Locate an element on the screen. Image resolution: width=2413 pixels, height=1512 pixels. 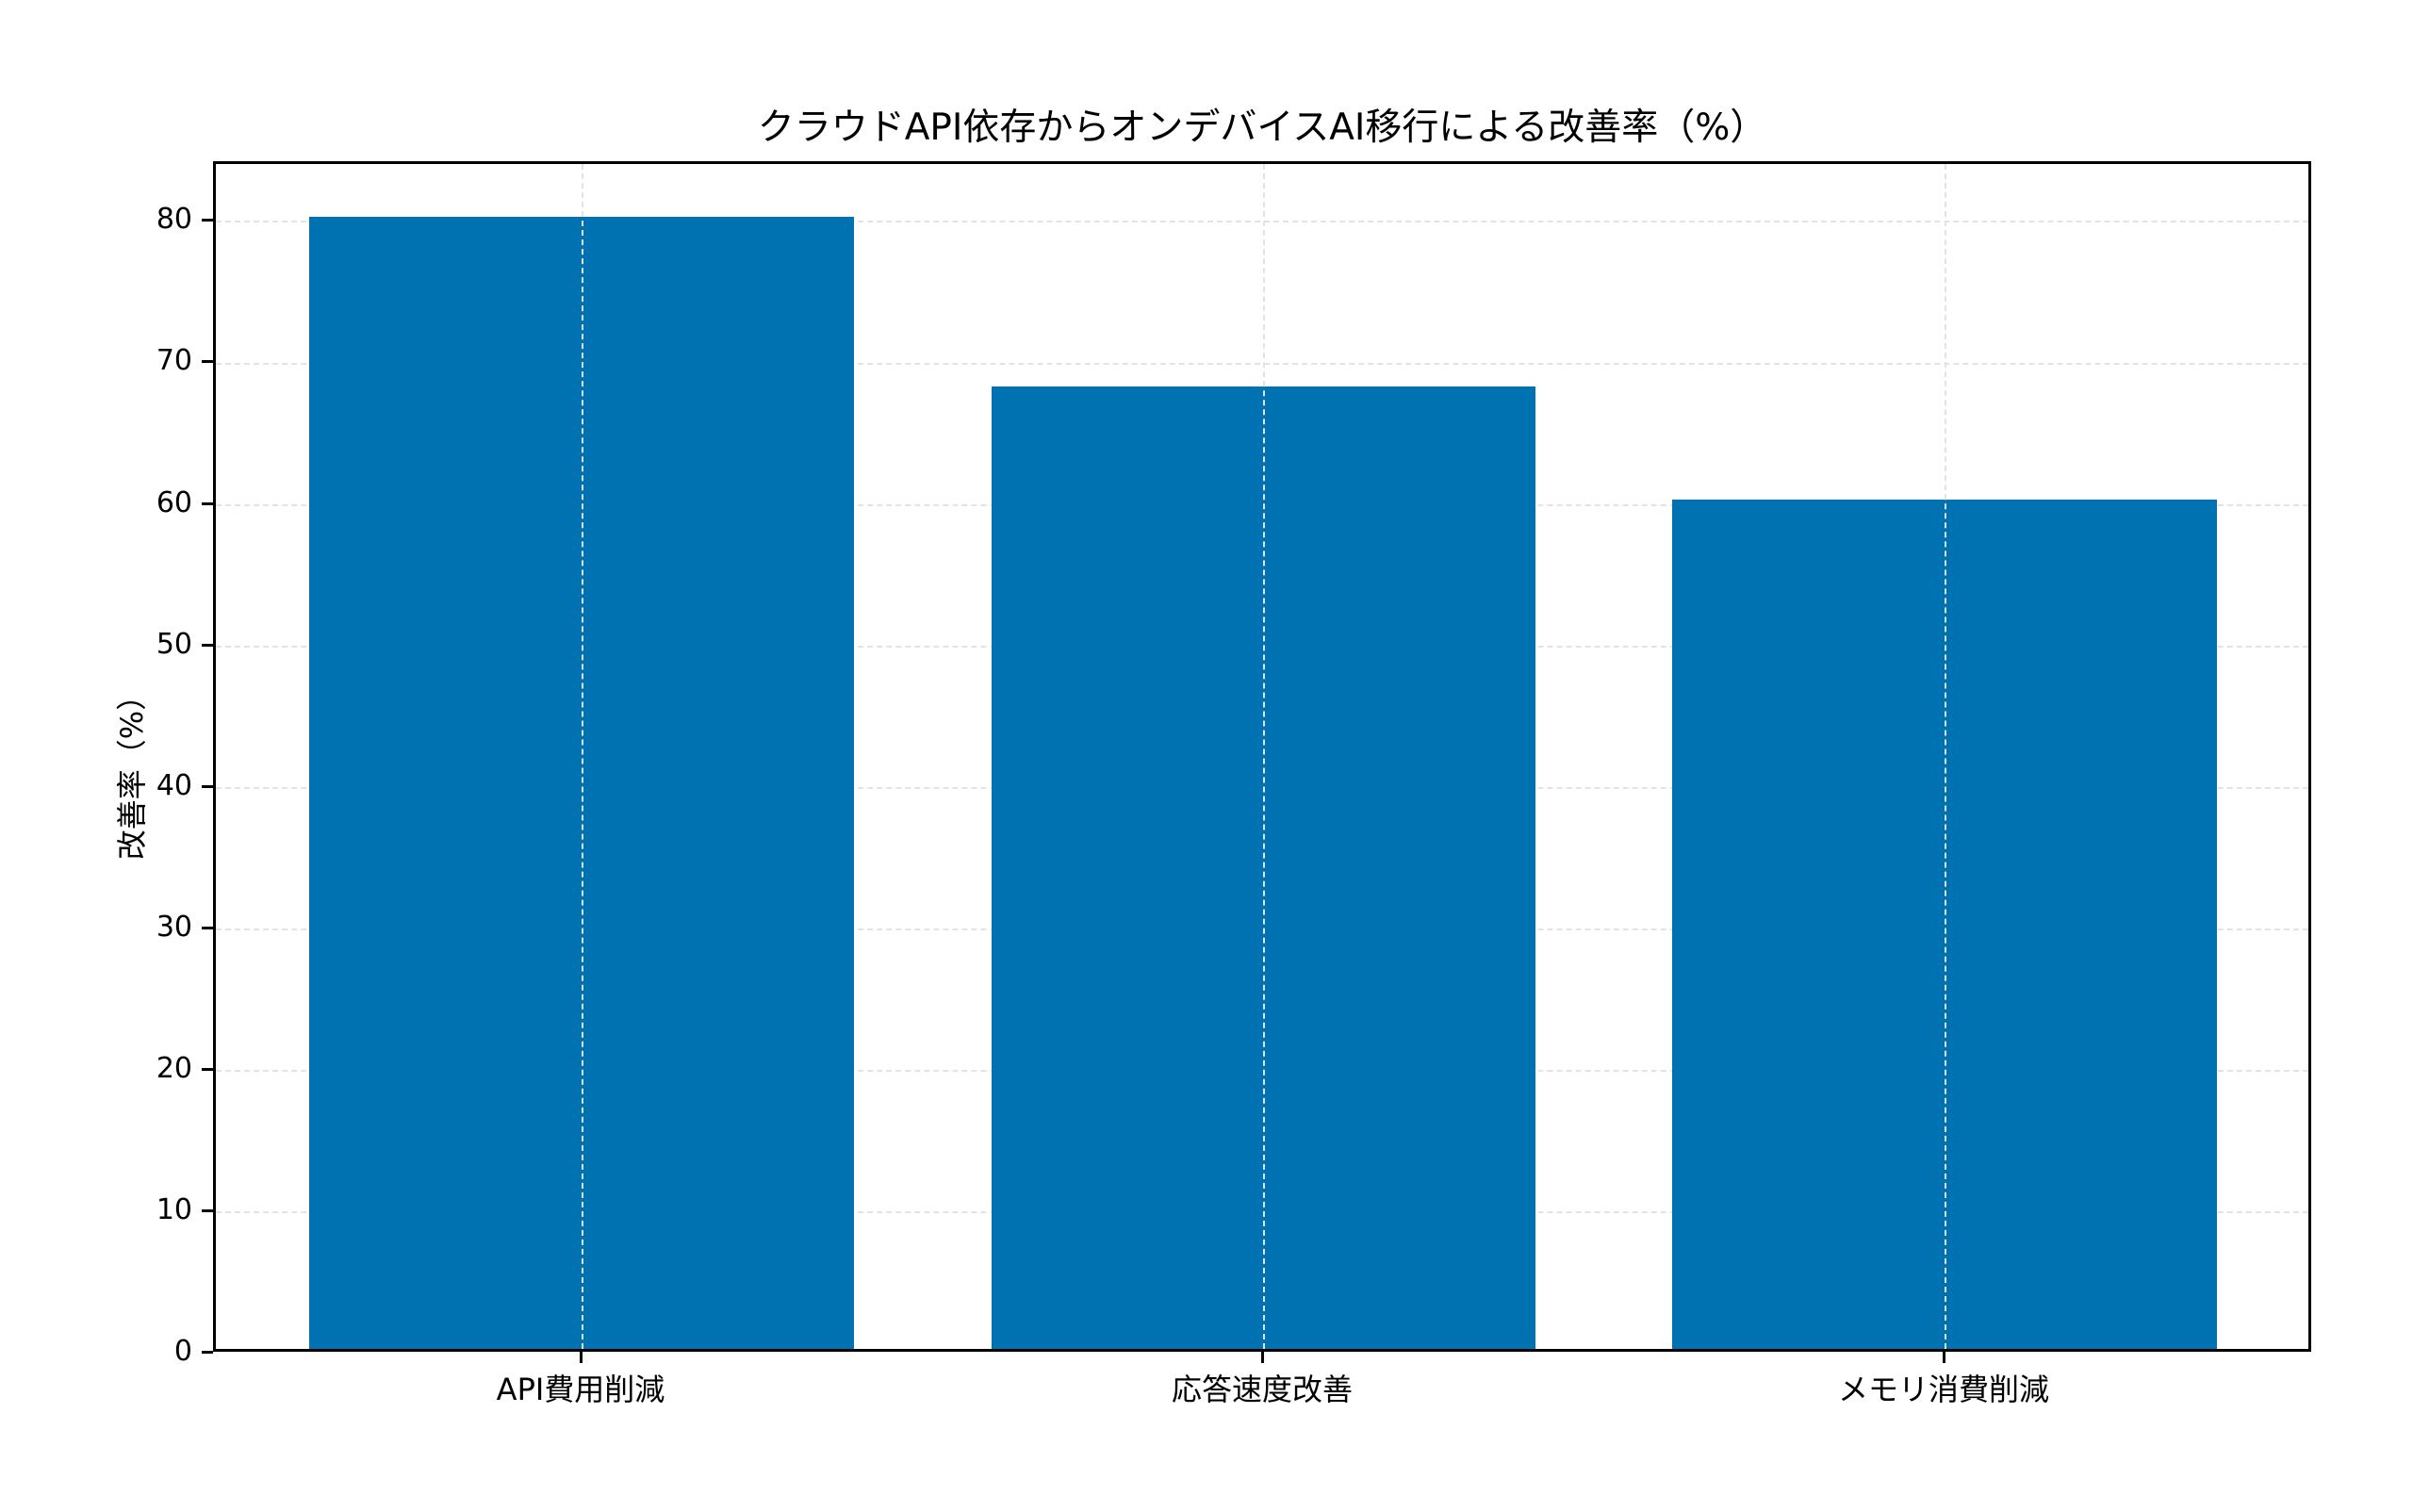
chart-title: クラウドAPI依存からオンデバイスAI移行による改善率（%） is located at coordinates (1262, 128).